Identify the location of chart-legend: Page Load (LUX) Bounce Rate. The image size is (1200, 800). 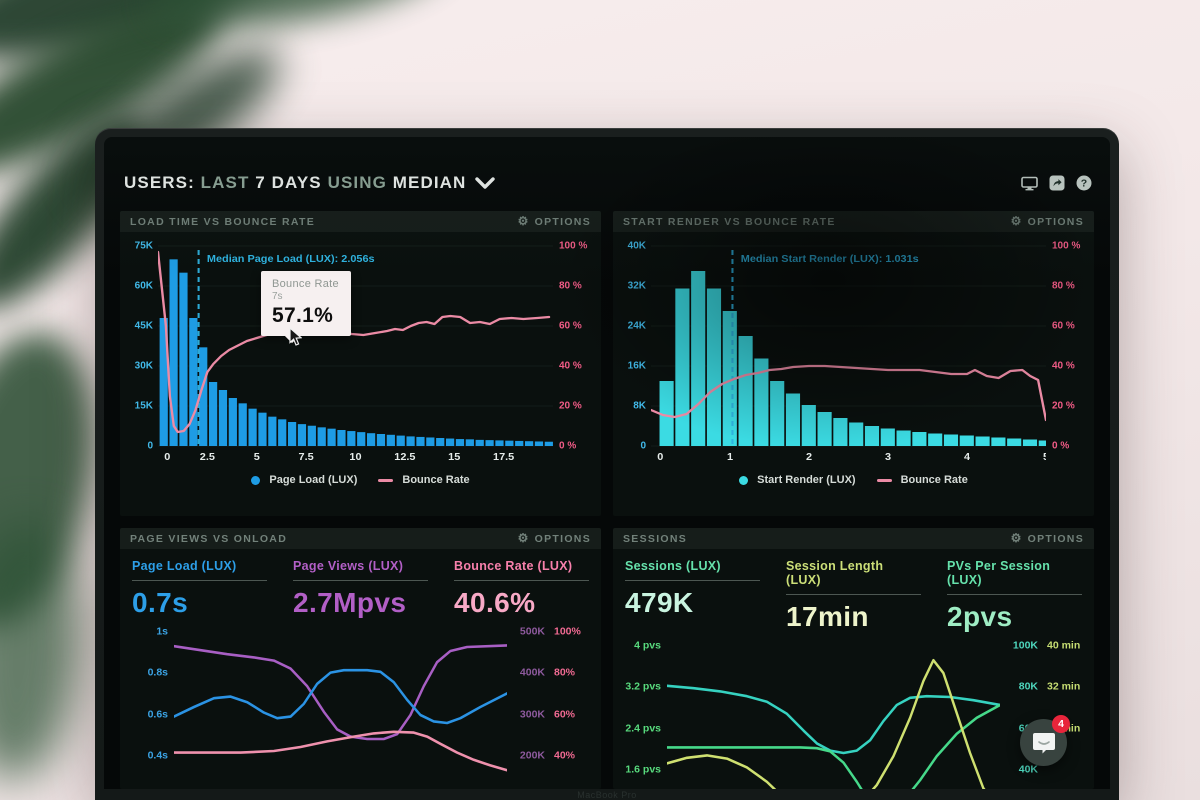
(360, 480).